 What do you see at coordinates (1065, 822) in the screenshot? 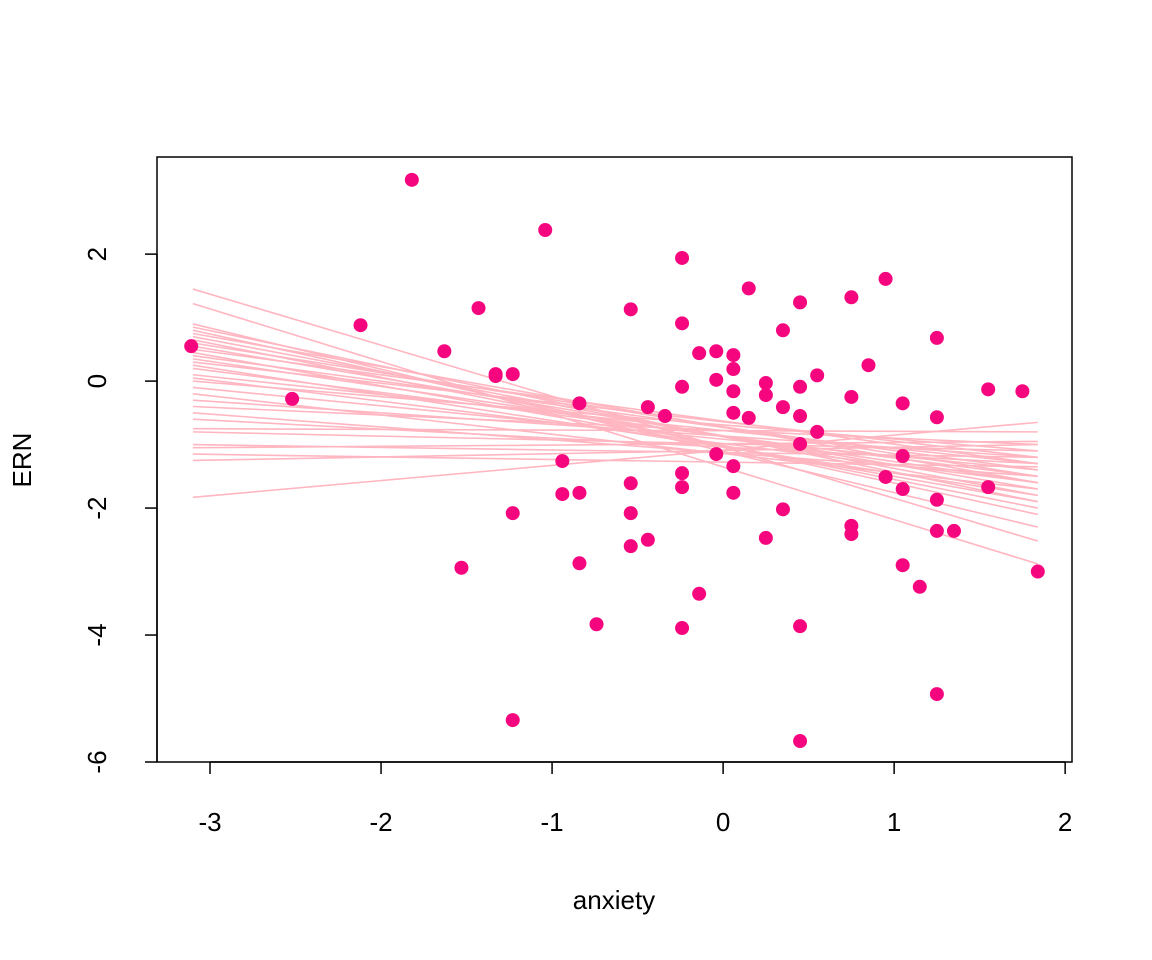
I see `x-tick-label: 2` at bounding box center [1065, 822].